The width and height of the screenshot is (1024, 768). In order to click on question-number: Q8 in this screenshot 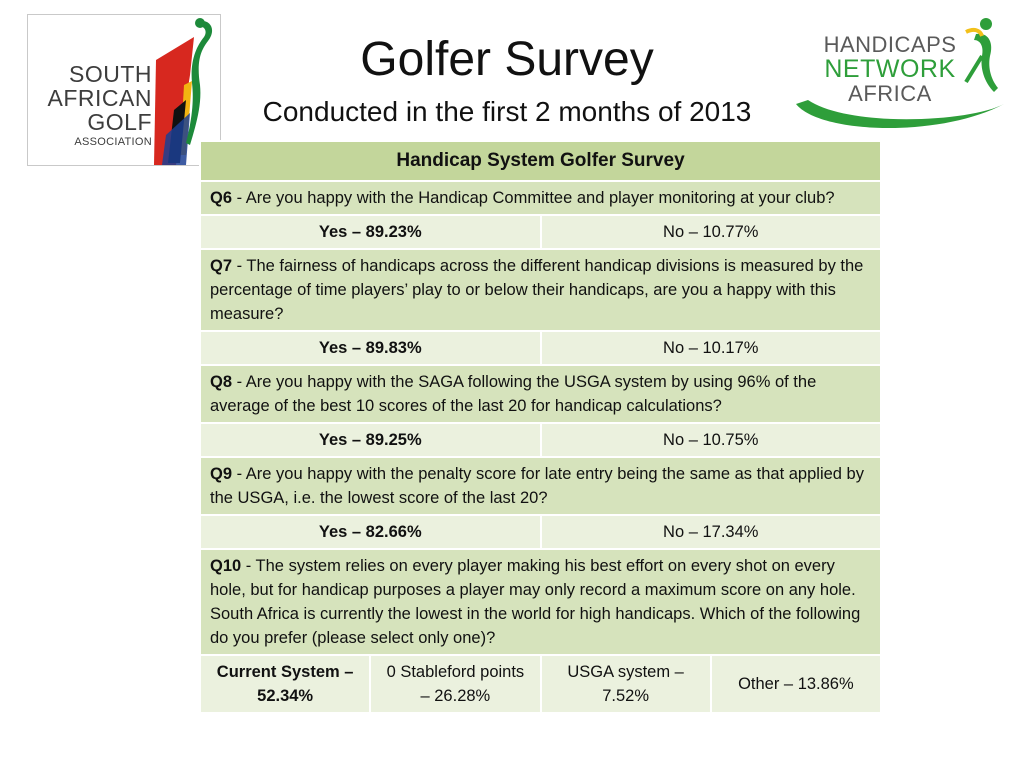, I will do `click(221, 382)`.